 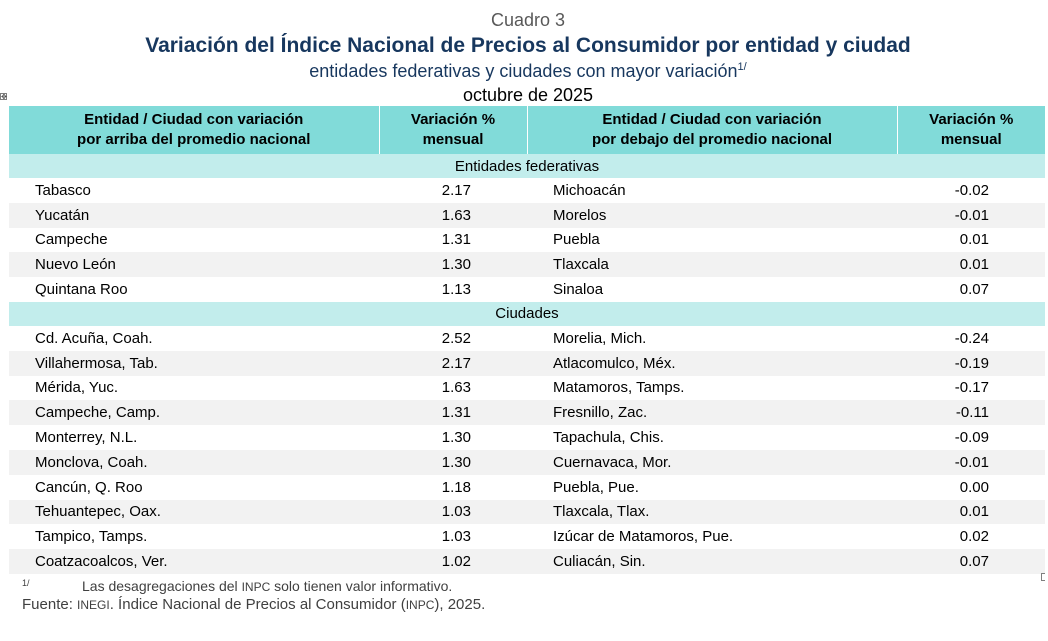 I want to click on header-line: por debajo del promedio nacional, so click(x=712, y=139).